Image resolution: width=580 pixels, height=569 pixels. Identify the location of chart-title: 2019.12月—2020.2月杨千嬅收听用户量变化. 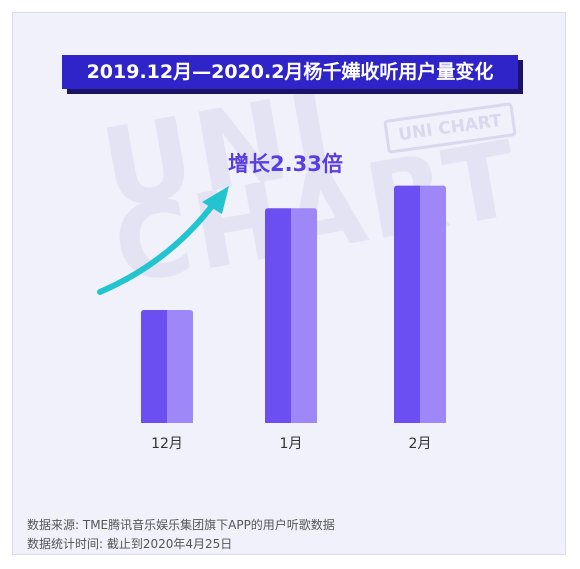
(290, 72).